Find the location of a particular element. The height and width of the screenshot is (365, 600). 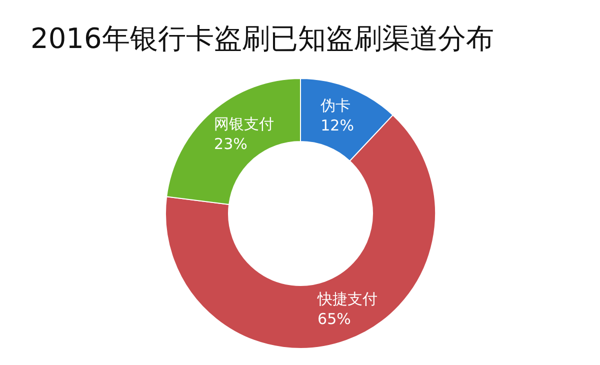

data-label: 65% is located at coordinates (334, 319).